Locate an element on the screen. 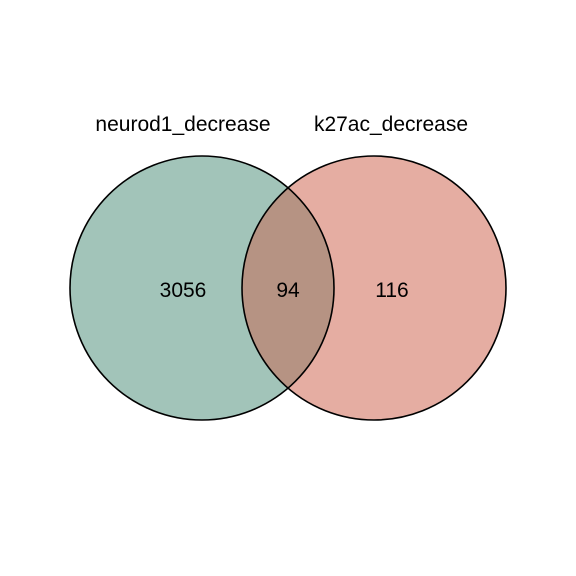  intersection-region is located at coordinates (288, 288).